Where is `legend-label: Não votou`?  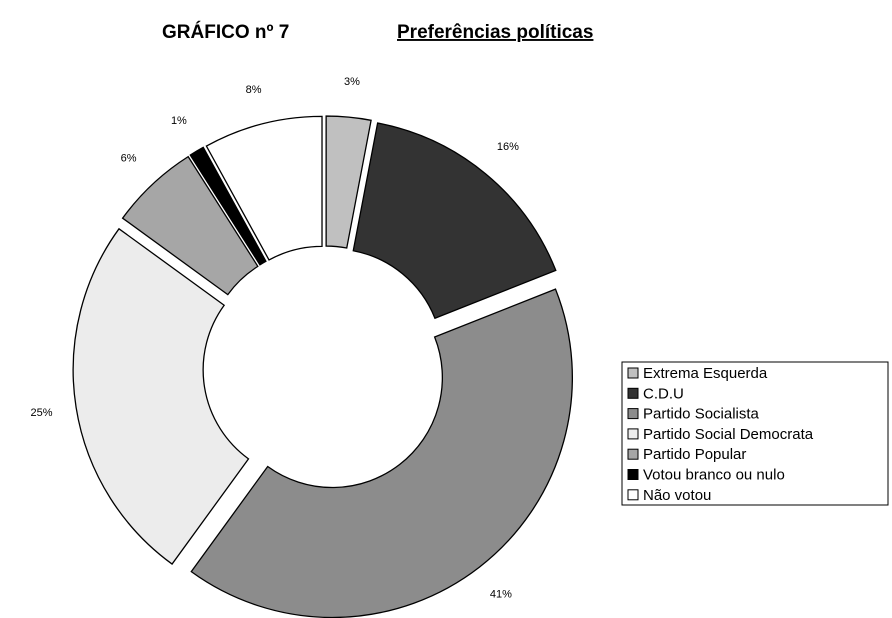
legend-label: Não votou is located at coordinates (677, 495).